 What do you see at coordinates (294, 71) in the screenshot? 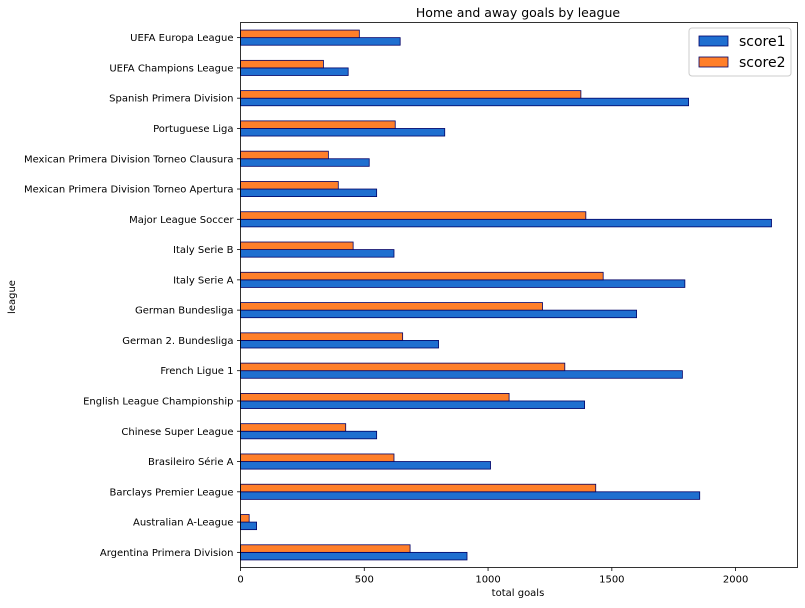
I see `bar-score1-uefa-champions-league` at bounding box center [294, 71].